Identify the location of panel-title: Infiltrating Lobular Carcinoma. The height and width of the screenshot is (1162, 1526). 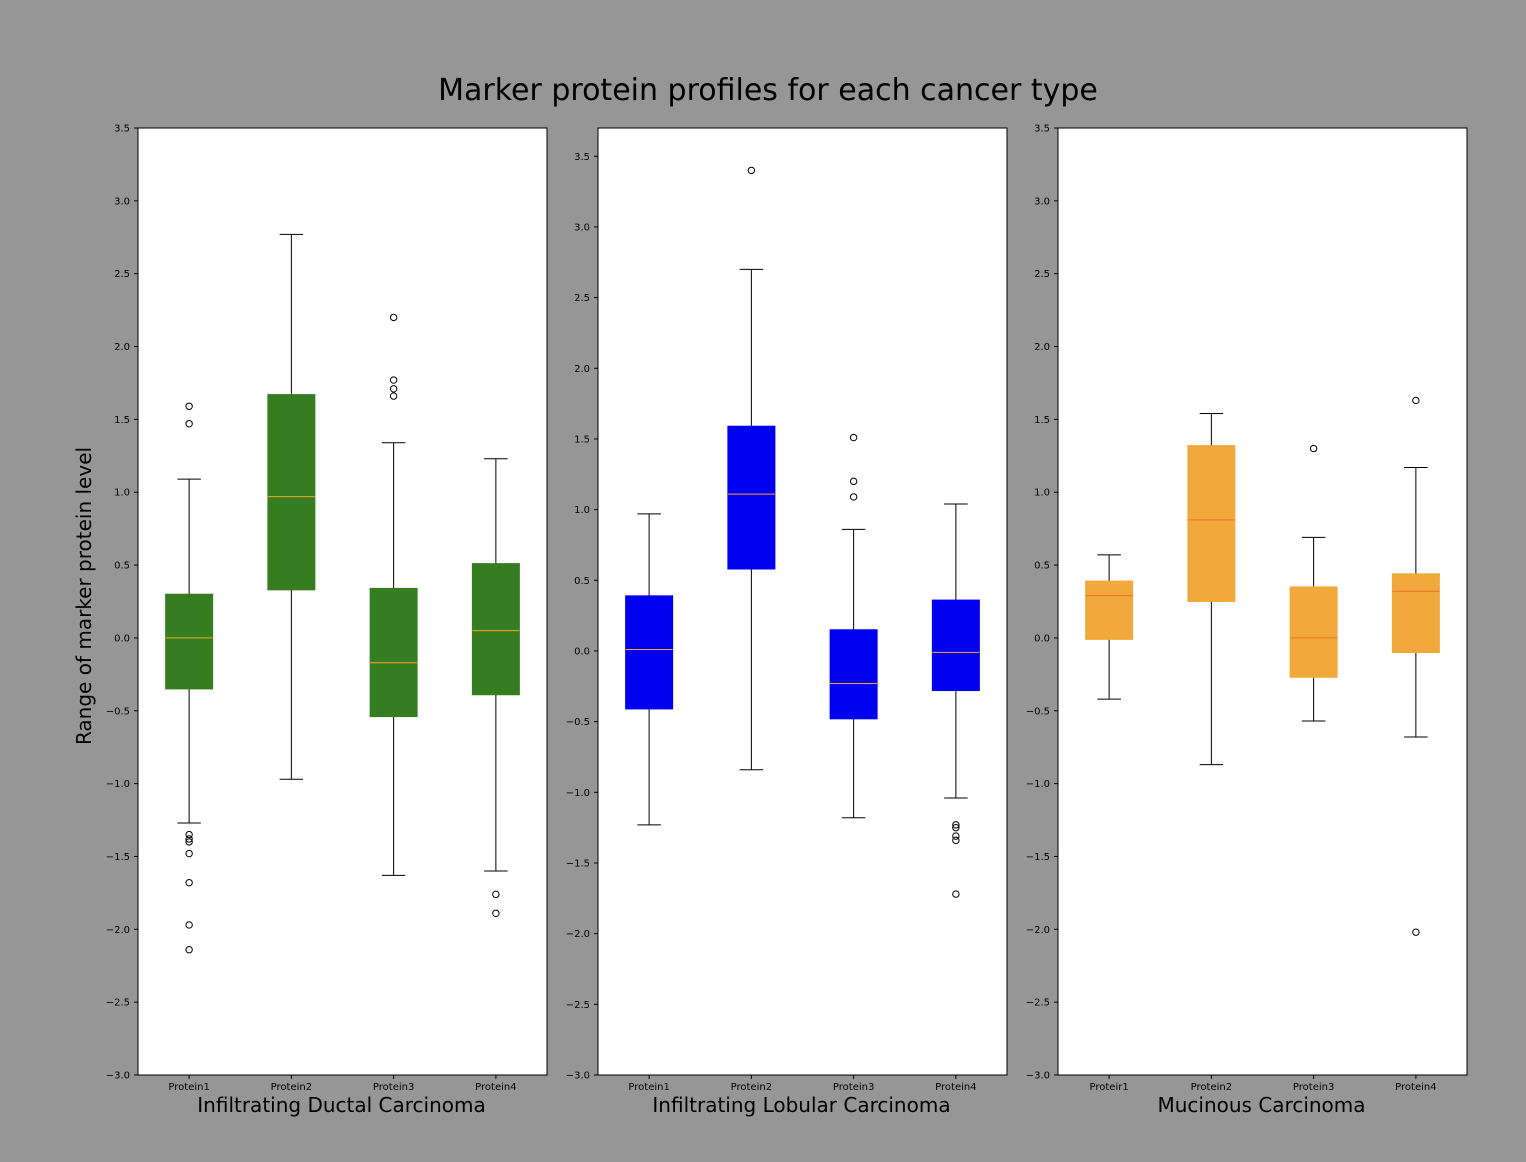
(801, 1105).